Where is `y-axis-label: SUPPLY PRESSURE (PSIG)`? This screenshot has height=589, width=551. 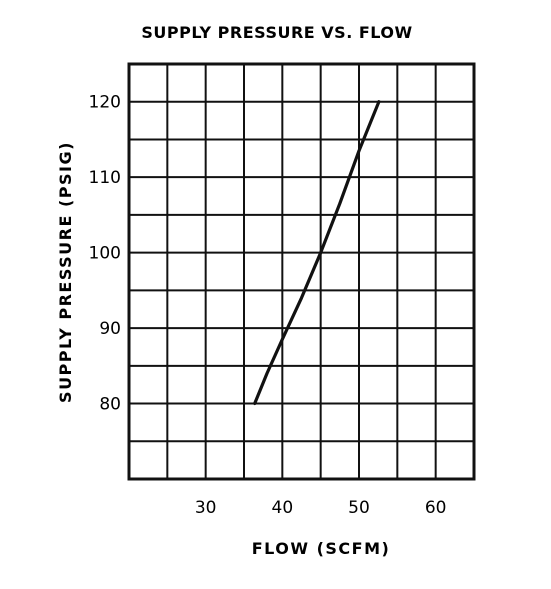
y-axis-label: SUPPLY PRESSURE (PSIG) is located at coordinates (65, 272).